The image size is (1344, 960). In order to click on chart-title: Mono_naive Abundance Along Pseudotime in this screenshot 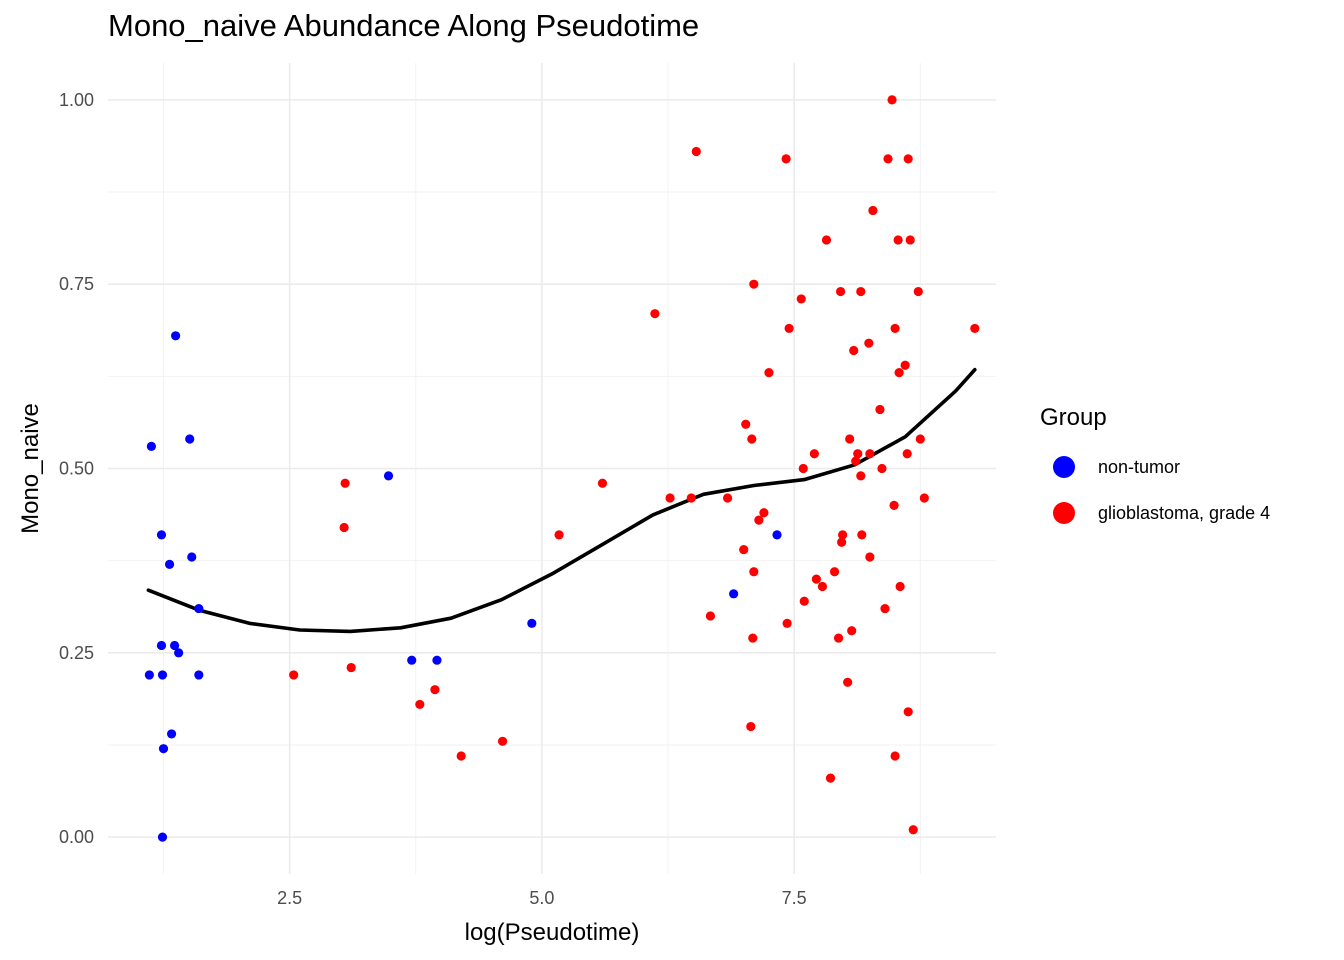, I will do `click(404, 25)`.